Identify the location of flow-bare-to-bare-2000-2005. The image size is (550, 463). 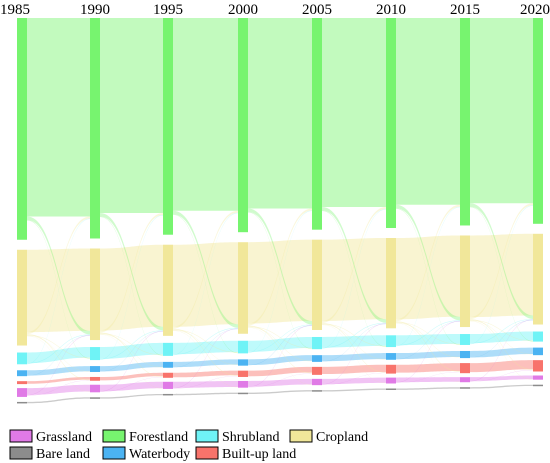
(280, 392).